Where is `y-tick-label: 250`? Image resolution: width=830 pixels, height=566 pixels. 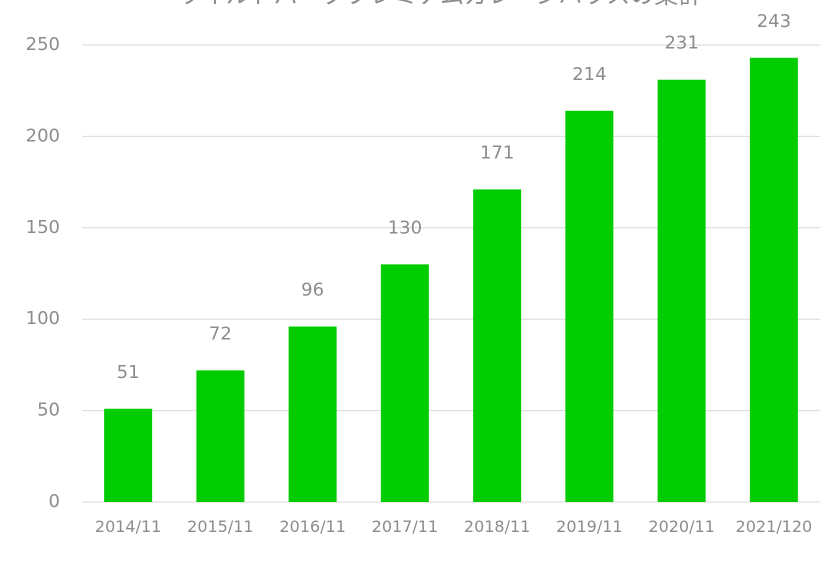
y-tick-label: 250 is located at coordinates (43, 44).